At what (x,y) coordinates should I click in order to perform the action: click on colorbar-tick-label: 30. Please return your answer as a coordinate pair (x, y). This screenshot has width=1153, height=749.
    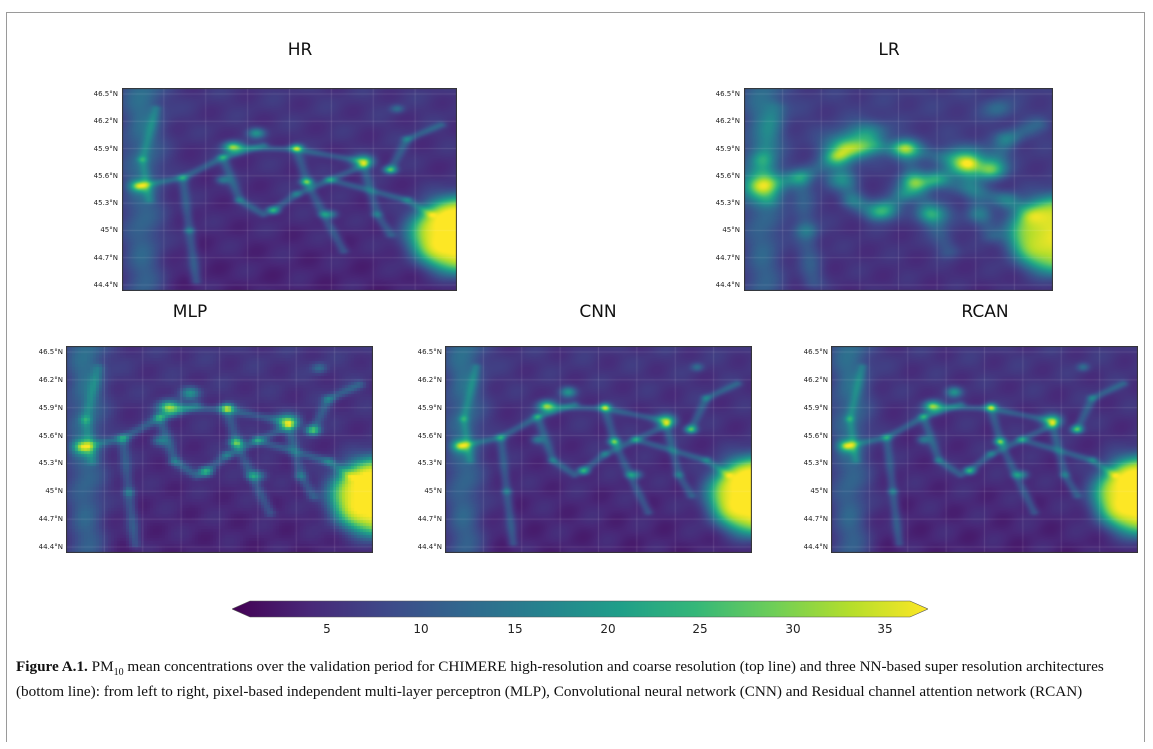
    Looking at the image, I should click on (793, 629).